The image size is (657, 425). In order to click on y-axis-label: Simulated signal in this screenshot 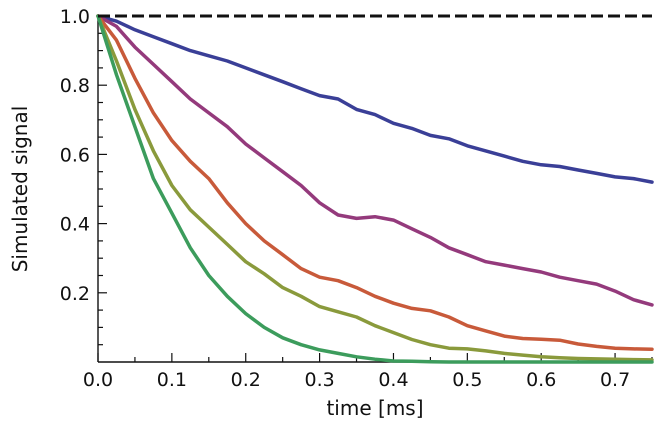, I will do `click(20, 189)`.